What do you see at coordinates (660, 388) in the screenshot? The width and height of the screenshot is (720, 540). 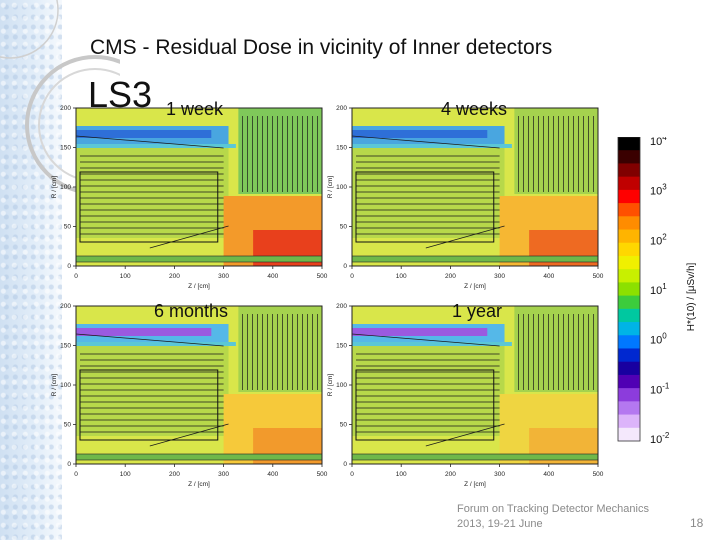 I see `colorbar-tick-label: 10⁻¹` at bounding box center [660, 388].